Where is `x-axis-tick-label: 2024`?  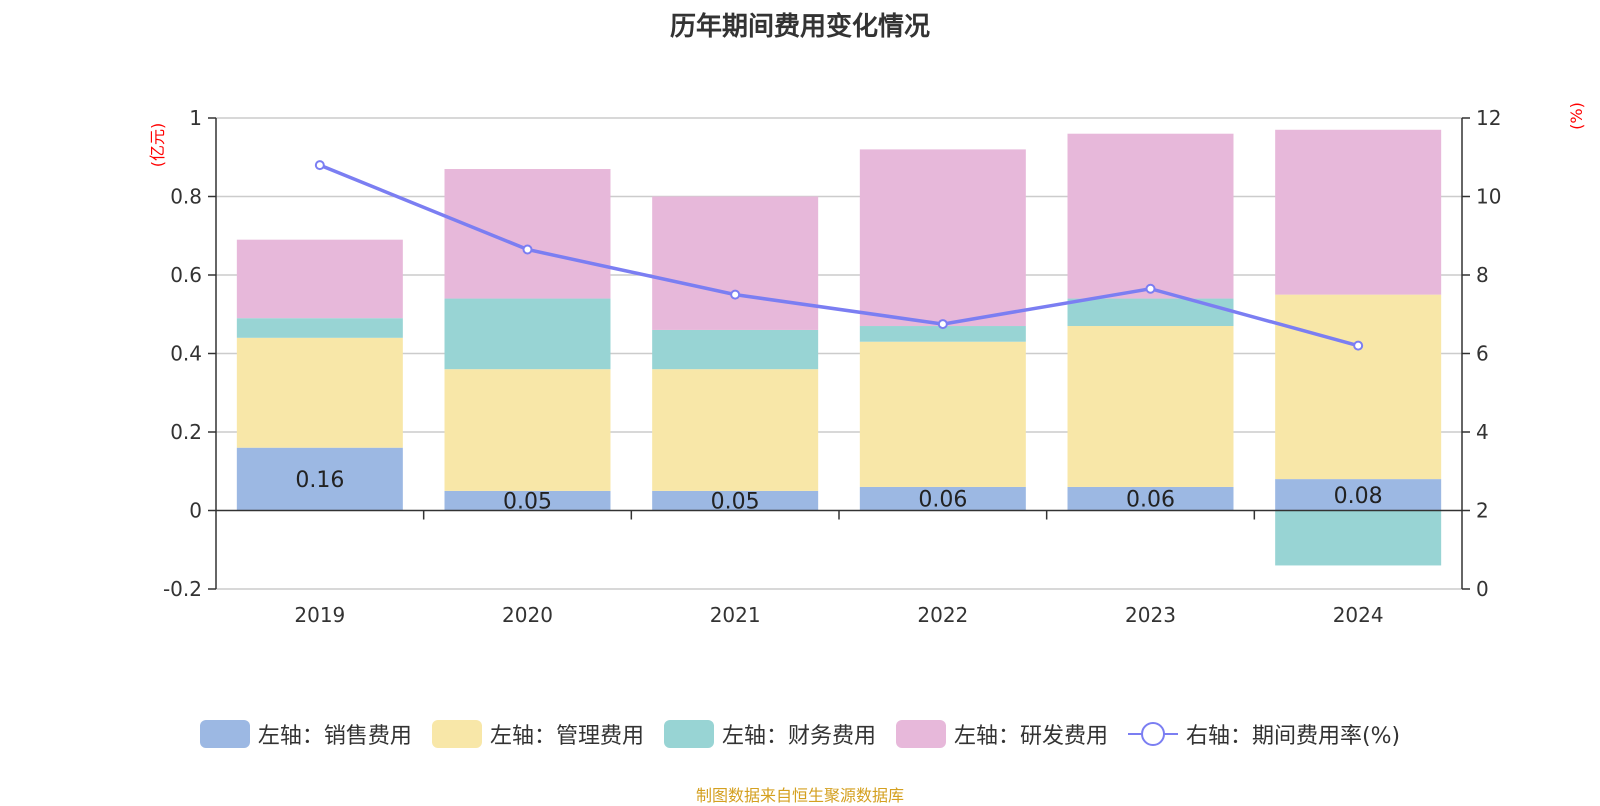 x-axis-tick-label: 2024 is located at coordinates (1358, 615).